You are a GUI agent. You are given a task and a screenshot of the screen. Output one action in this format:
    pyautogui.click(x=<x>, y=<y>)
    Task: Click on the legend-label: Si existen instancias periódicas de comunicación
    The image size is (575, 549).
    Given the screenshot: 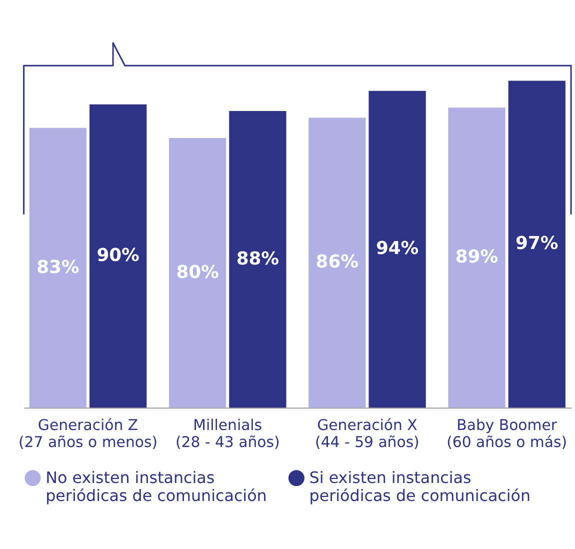 What is the action you would take?
    pyautogui.click(x=420, y=486)
    